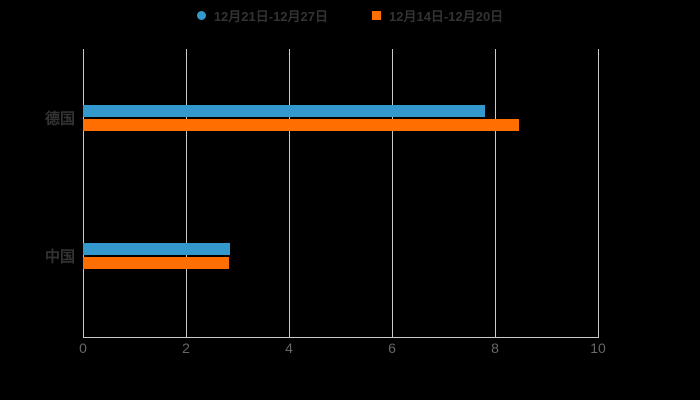 The height and width of the screenshot is (400, 700). I want to click on legend-item-label: 12月21日-12月27日, so click(270, 16).